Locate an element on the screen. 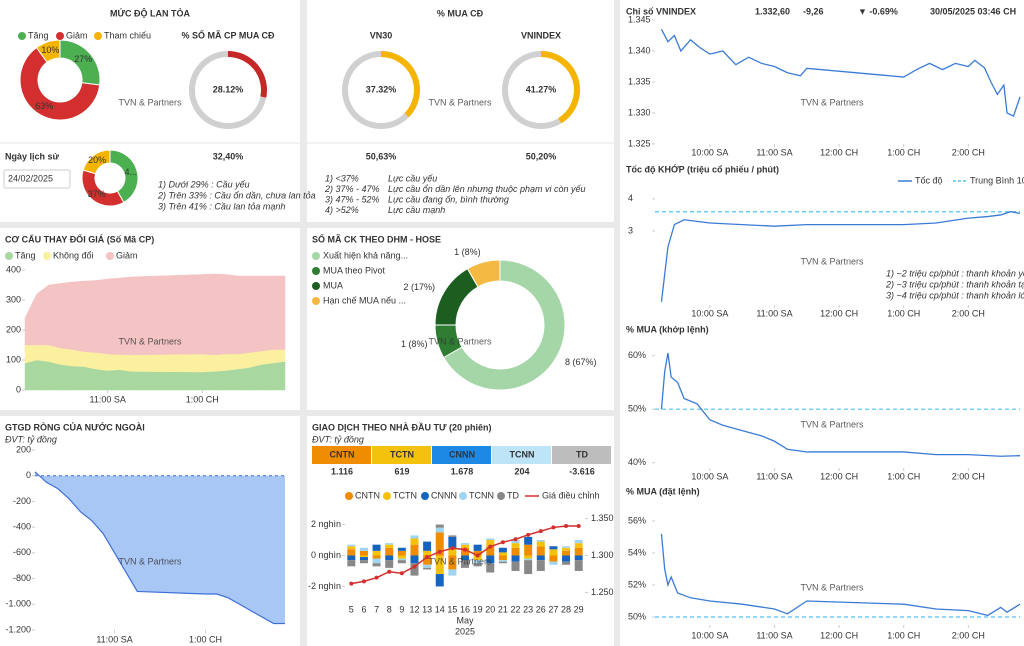  note-text: Lực cầu yếu is located at coordinates (412, 178).